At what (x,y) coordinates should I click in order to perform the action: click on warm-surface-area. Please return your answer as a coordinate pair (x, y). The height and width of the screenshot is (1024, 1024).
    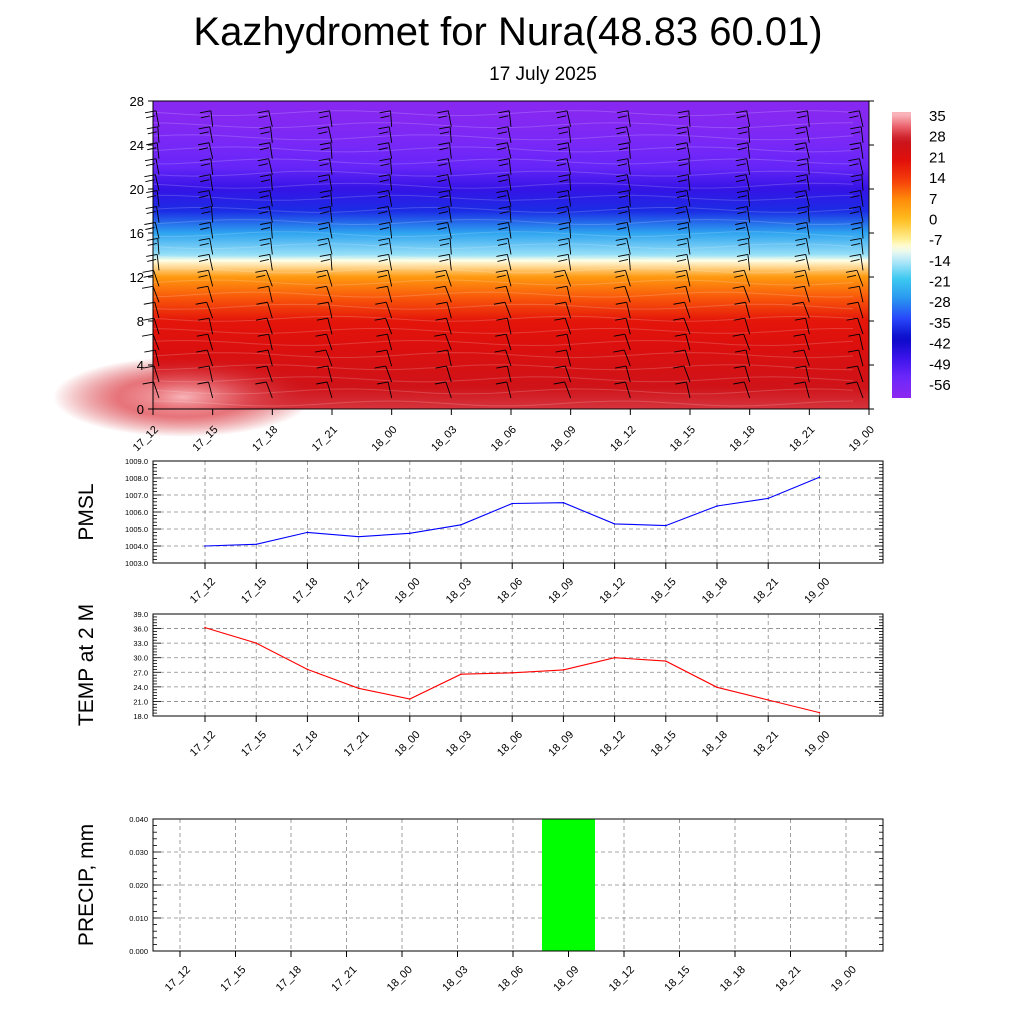
    Looking at the image, I should click on (183, 397).